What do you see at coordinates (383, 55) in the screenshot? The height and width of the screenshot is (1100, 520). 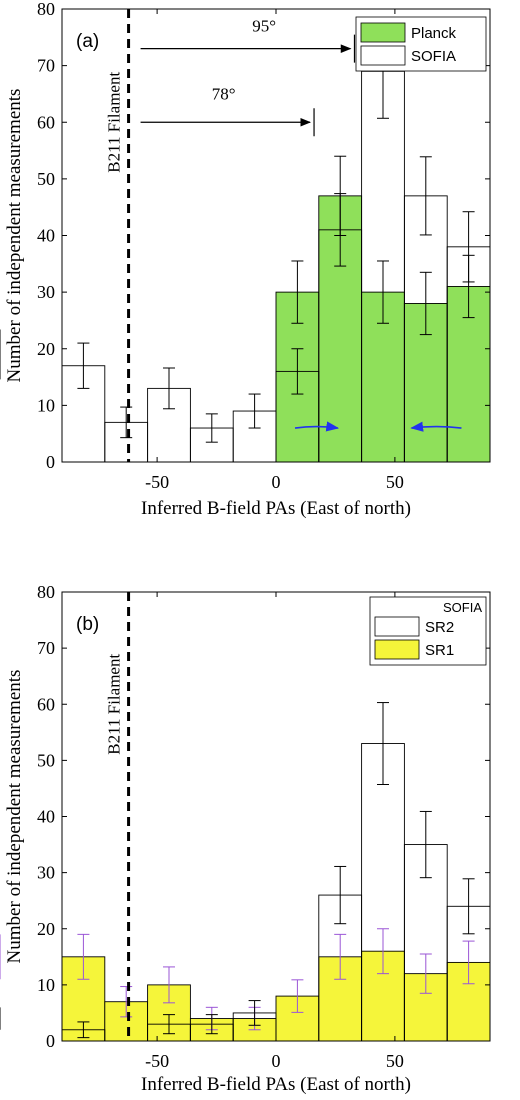 I see `legend-swatch-sofia` at bounding box center [383, 55].